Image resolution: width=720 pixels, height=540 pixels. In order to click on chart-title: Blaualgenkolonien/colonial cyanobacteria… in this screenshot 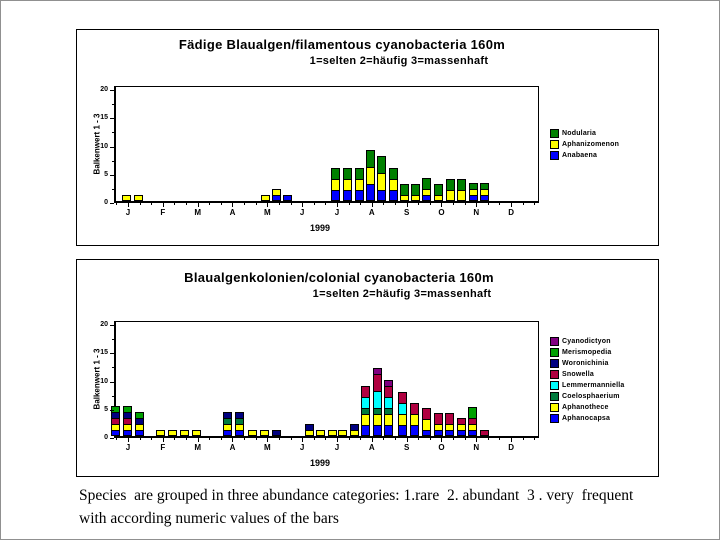, I will do `click(339, 277)`.